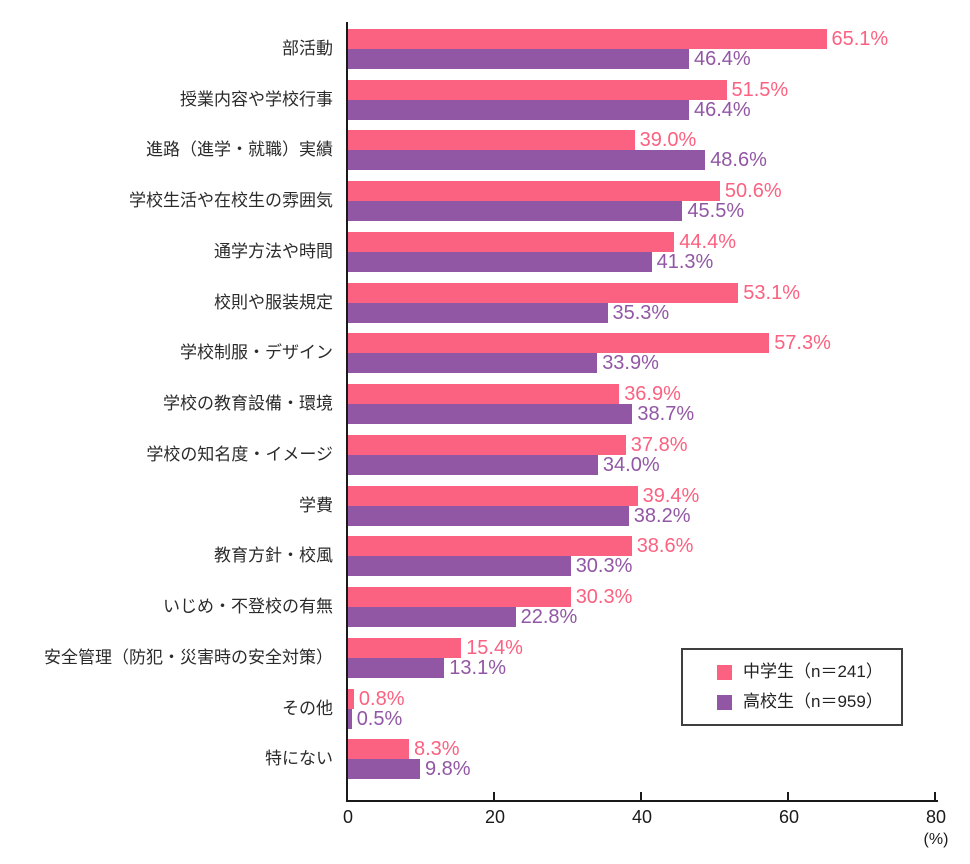 The image size is (970, 864). I want to click on bar-line-series-1: 38.2%, so click(523, 515).